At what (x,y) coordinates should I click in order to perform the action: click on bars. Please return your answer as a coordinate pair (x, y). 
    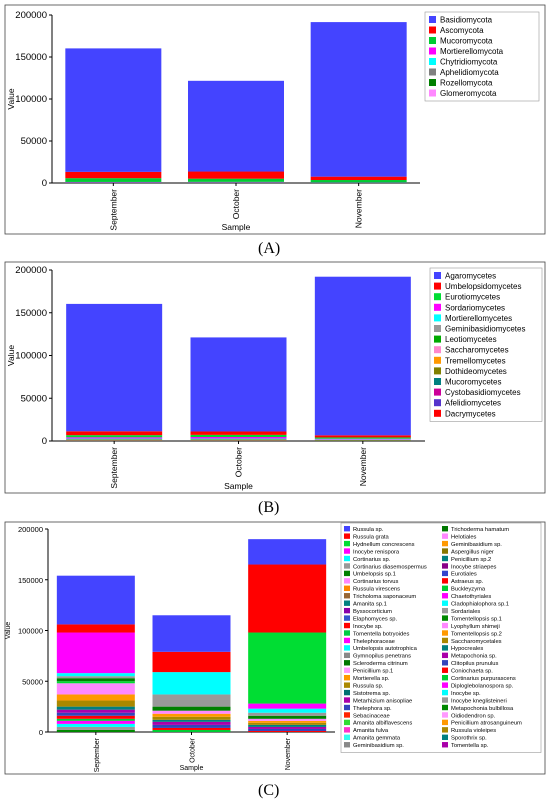
    Looking at the image, I should click on (191, 635).